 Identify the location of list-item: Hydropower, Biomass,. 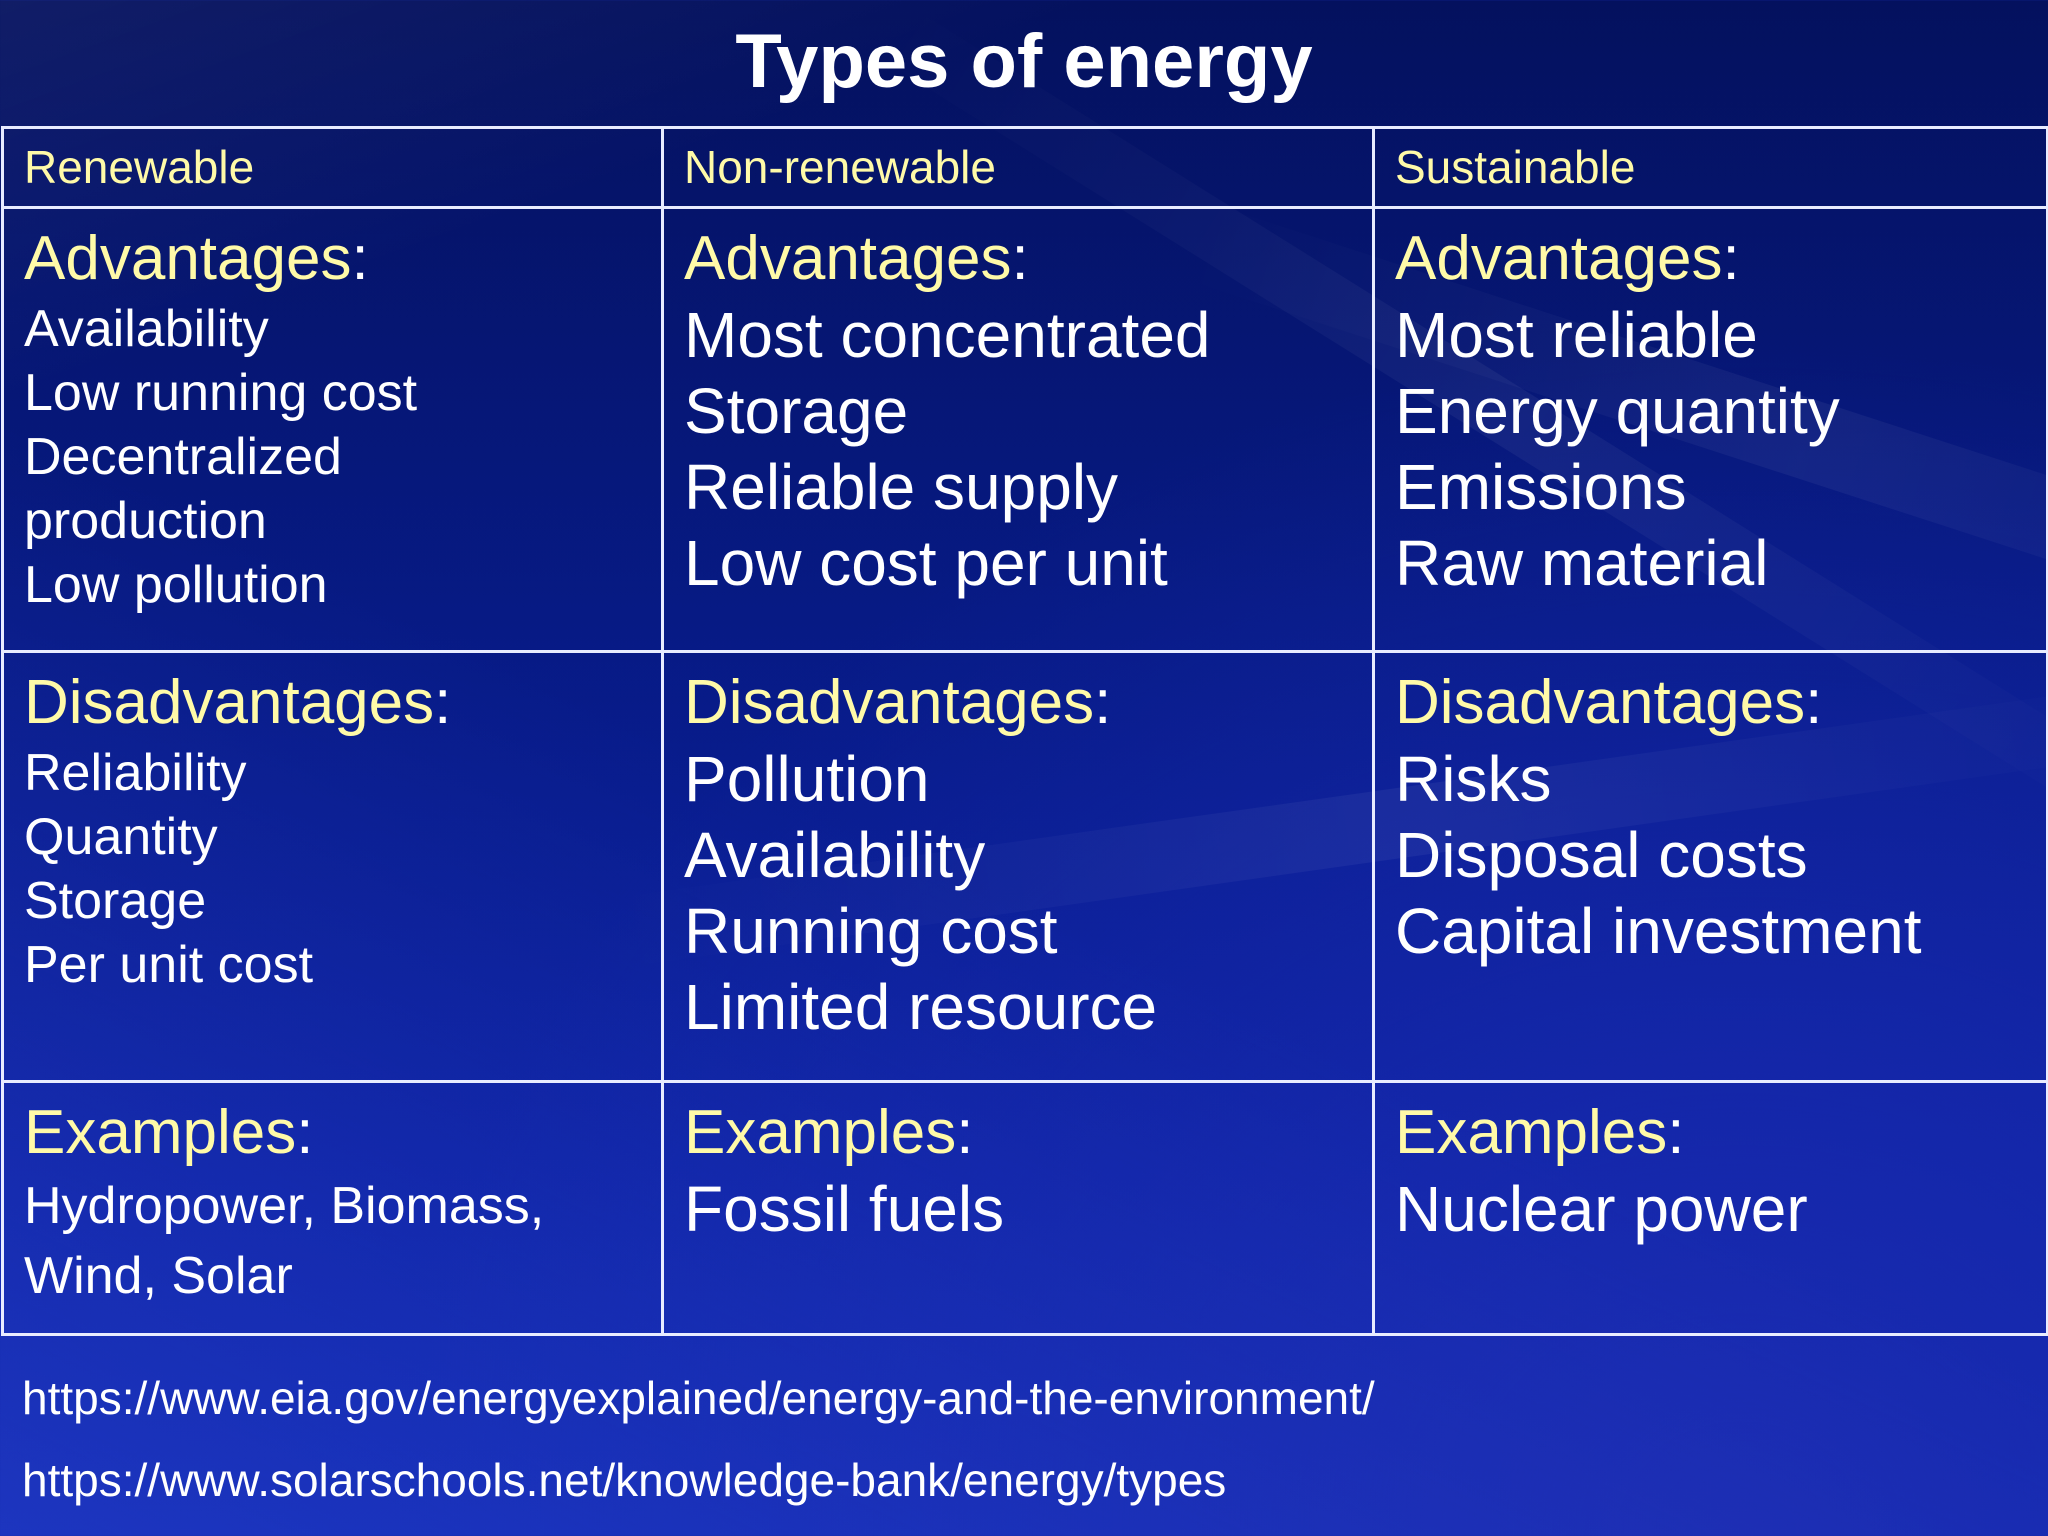
(284, 1206).